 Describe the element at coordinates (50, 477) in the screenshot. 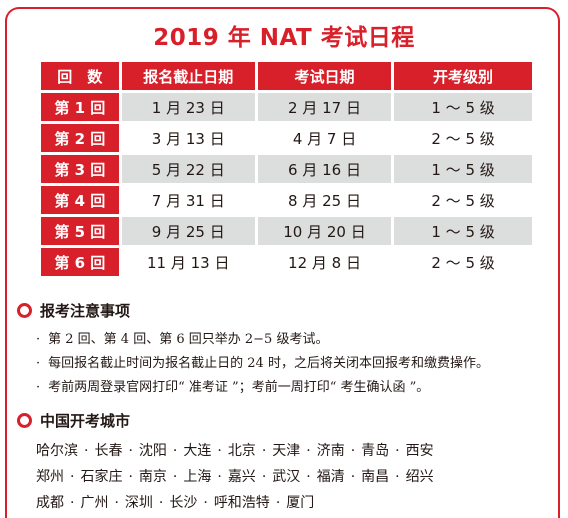

I see `city-name: 郑州` at that location.